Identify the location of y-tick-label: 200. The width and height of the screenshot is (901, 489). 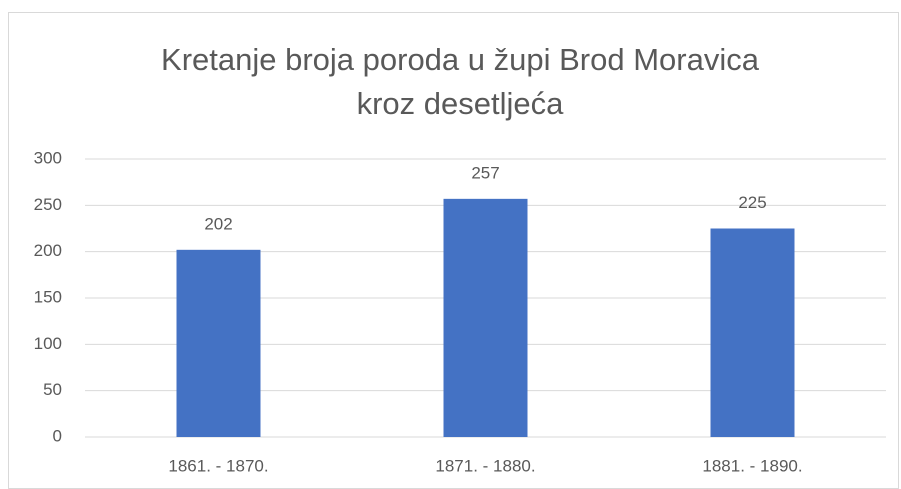
(48, 250).